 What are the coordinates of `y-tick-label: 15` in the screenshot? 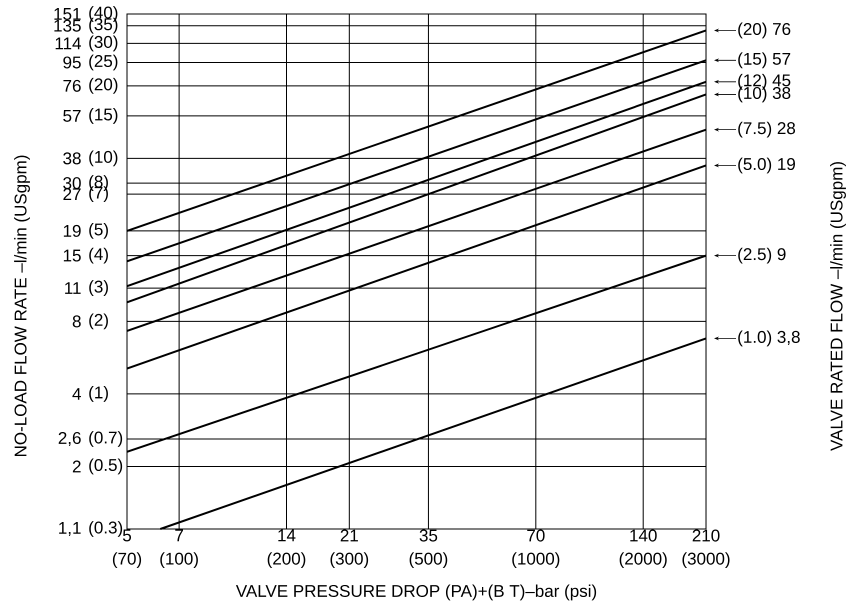 It's located at (72, 256).